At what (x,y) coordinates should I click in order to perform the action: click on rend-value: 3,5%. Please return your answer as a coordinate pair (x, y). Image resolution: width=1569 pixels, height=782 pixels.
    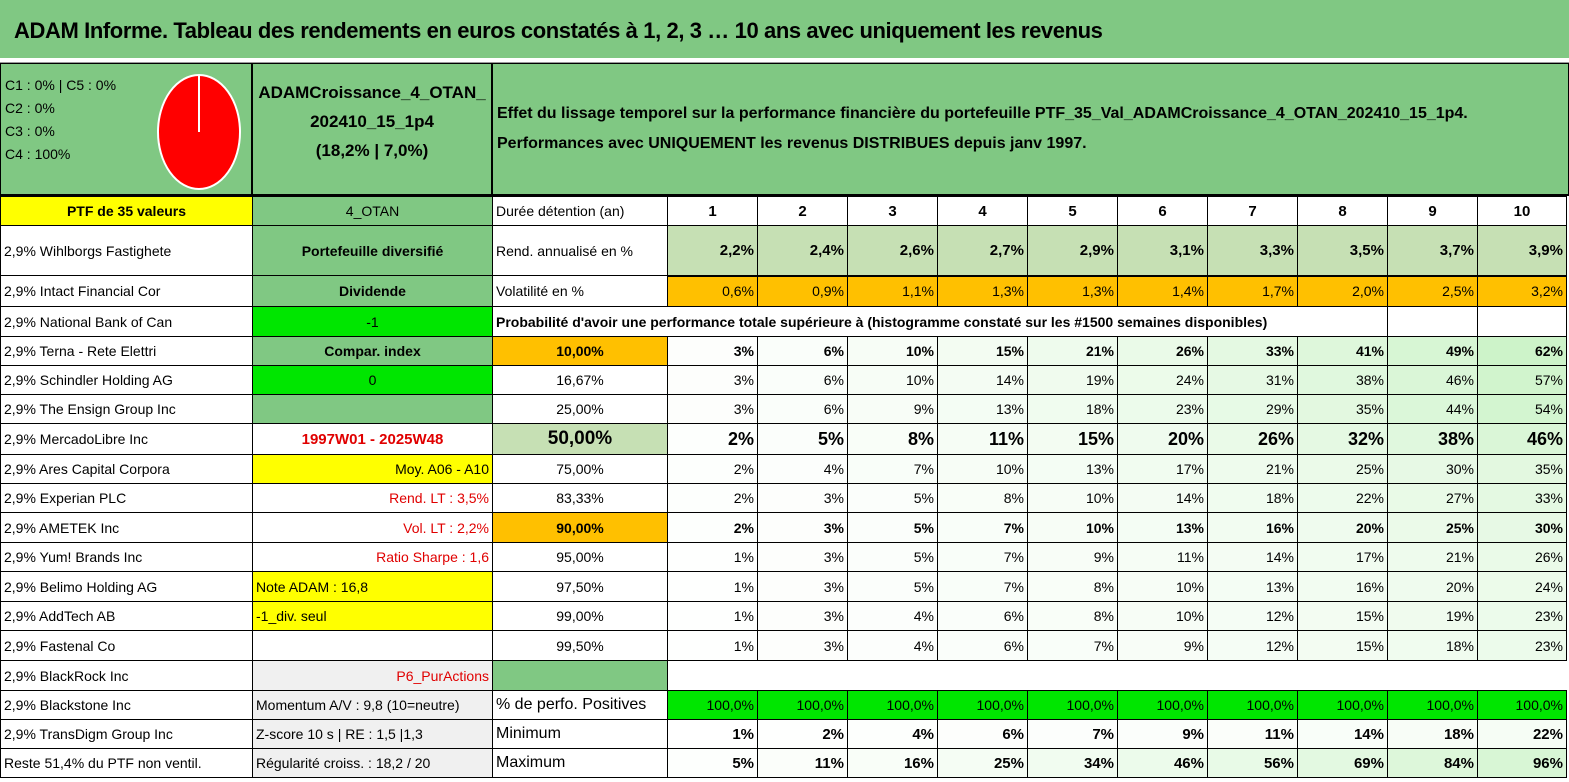
    Looking at the image, I should click on (1342, 251).